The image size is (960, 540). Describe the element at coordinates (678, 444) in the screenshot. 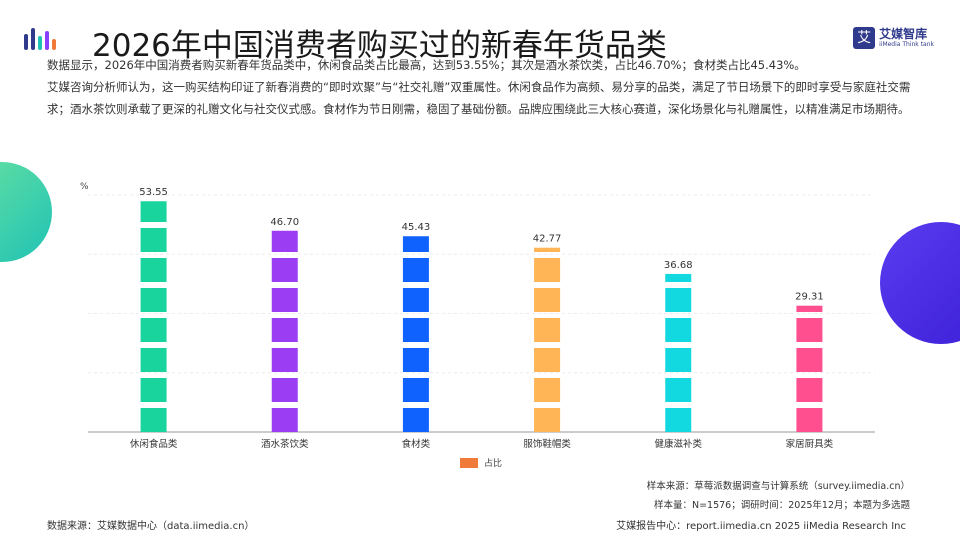

I see `category-label: 健康滋补类` at that location.